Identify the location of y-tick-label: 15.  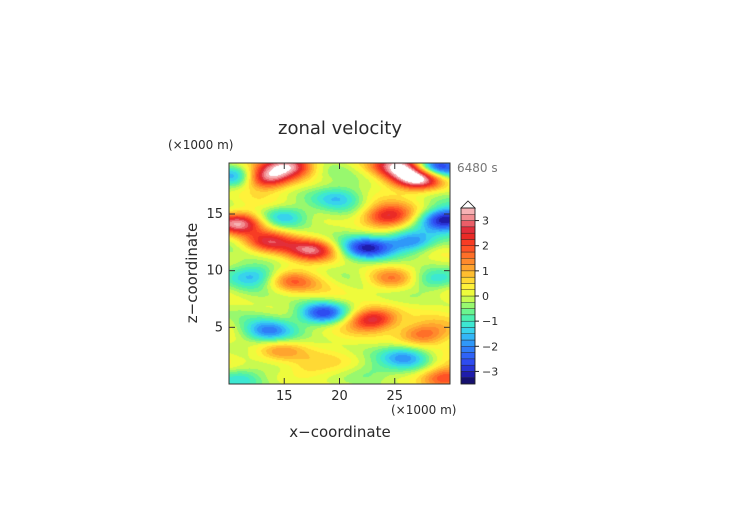
(214, 214).